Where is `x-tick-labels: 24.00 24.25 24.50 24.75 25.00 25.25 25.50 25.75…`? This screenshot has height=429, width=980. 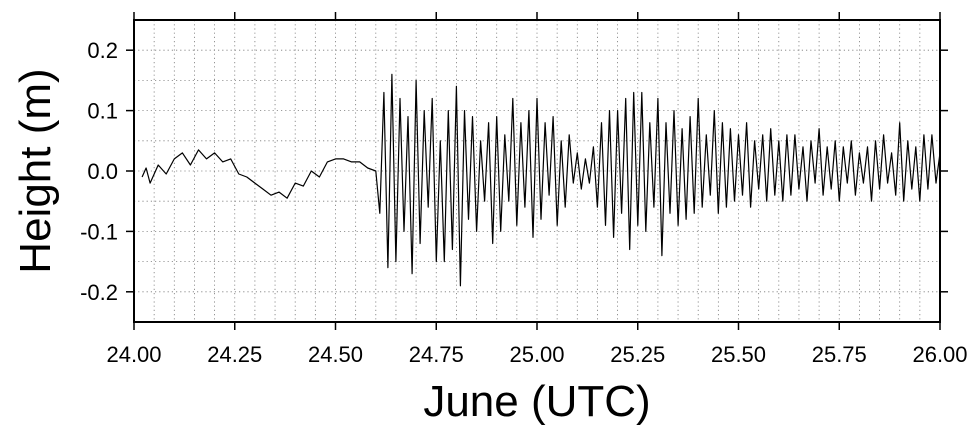 x-tick-labels: 24.00 24.25 24.50 24.75 25.00 25.25 25.50 25.75… is located at coordinates (536, 354).